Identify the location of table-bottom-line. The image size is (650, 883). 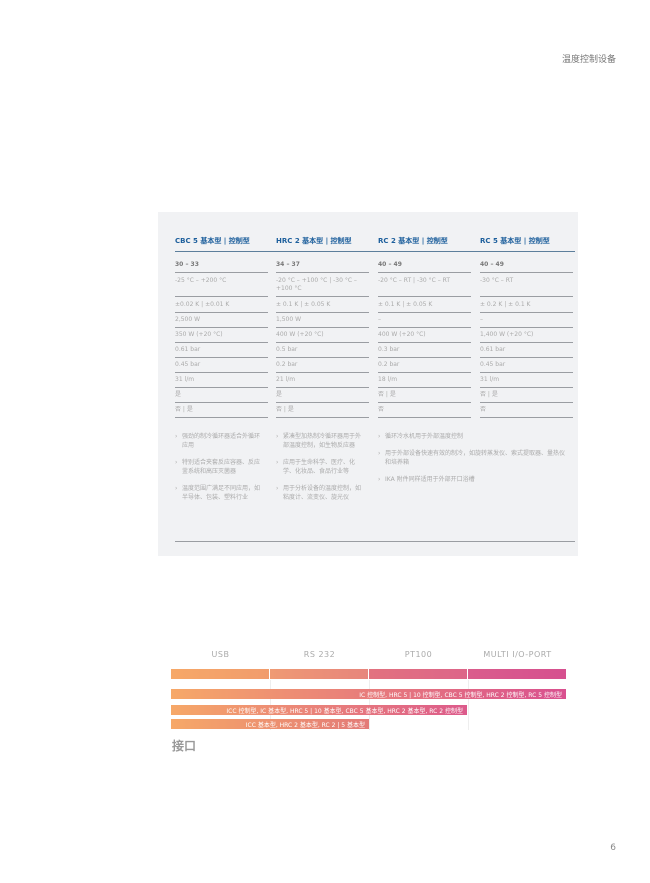
(375, 541).